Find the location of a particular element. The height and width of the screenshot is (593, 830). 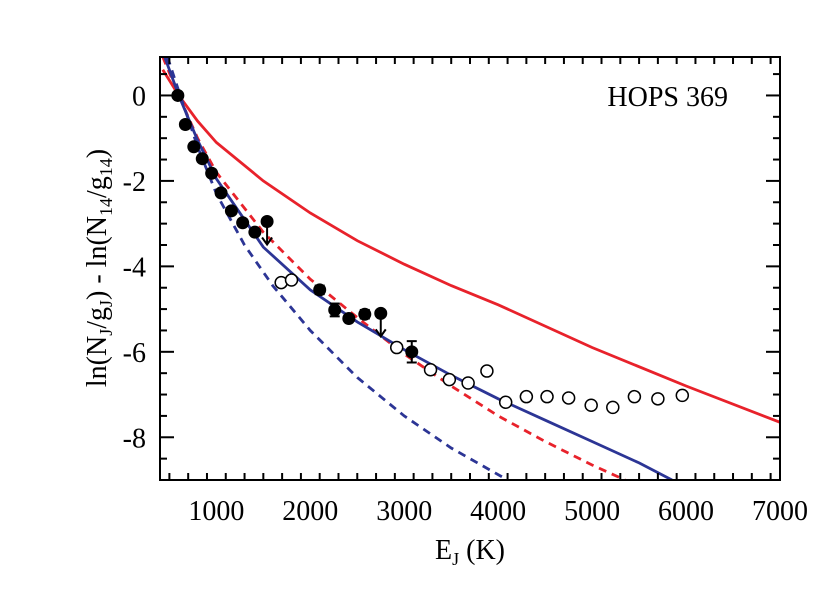

y-tick-label: -8 is located at coordinates (134, 438).